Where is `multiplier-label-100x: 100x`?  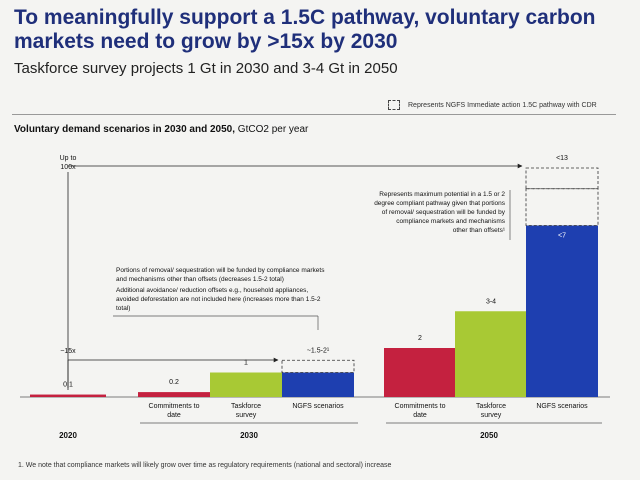 multiplier-label-100x: 100x is located at coordinates (68, 167).